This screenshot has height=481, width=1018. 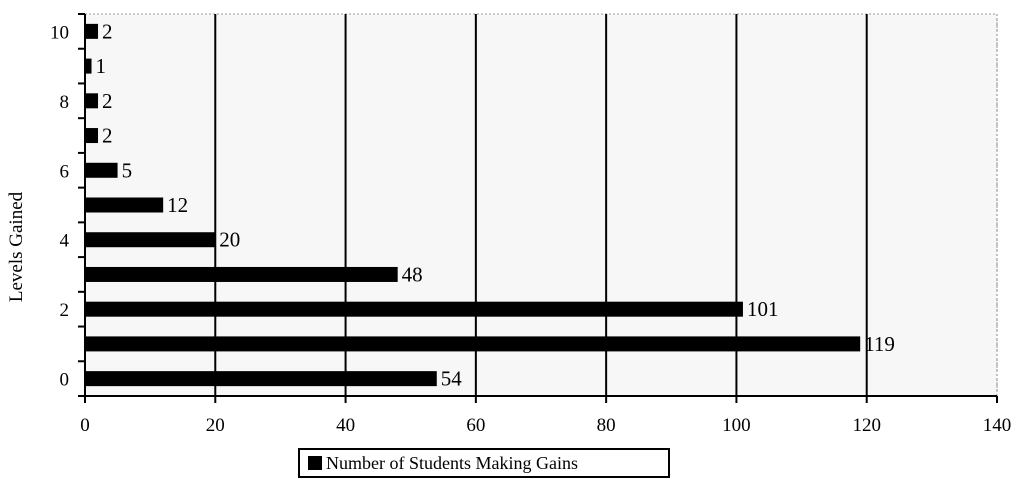 What do you see at coordinates (16, 246) in the screenshot?
I see `y-axis-title: Levels Gained` at bounding box center [16, 246].